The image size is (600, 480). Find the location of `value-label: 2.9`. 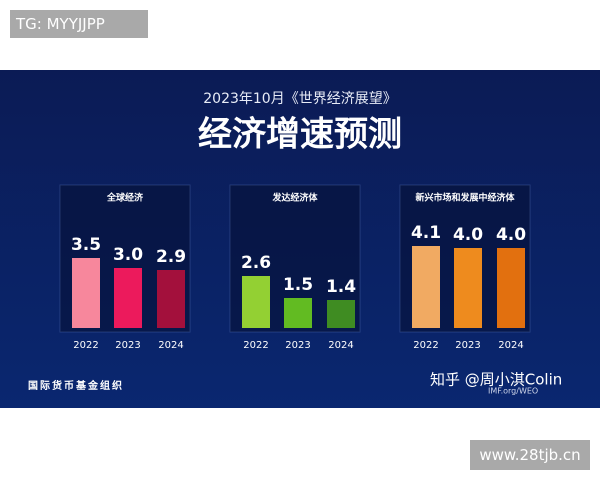

value-label: 2.9 is located at coordinates (171, 257).